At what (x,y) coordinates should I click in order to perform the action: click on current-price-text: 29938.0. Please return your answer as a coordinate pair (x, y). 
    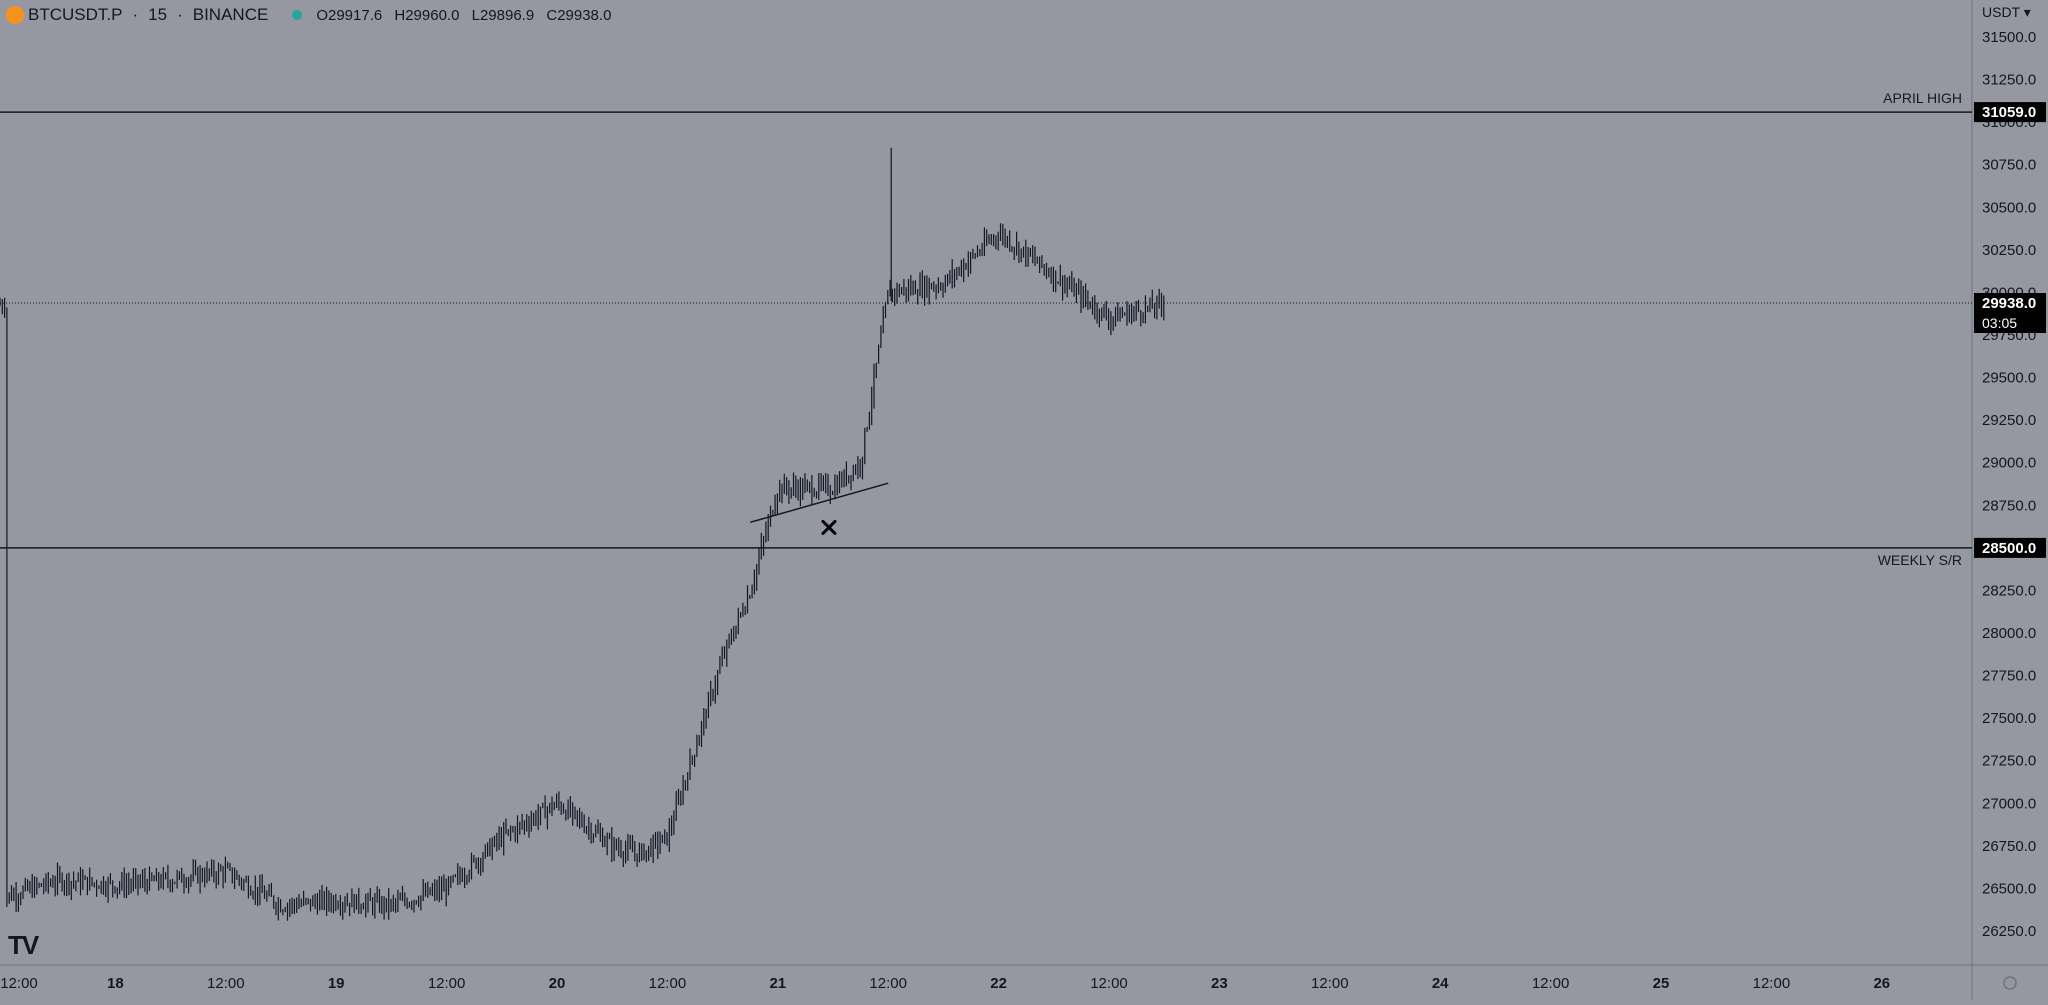
    Looking at the image, I should click on (2009, 303).